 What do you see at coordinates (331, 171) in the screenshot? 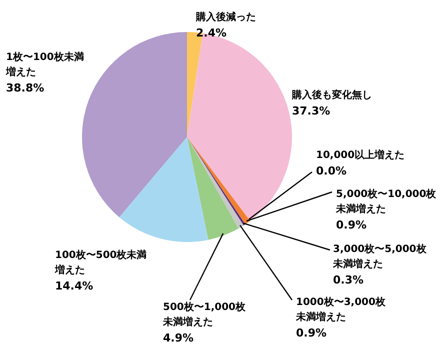
I see `text: 0.0%` at bounding box center [331, 171].